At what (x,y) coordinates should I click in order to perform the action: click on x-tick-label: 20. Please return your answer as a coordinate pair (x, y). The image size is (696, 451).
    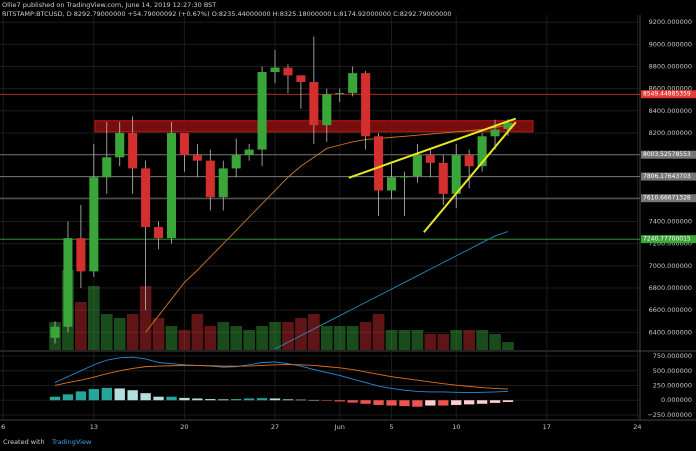
    Looking at the image, I should click on (184, 427).